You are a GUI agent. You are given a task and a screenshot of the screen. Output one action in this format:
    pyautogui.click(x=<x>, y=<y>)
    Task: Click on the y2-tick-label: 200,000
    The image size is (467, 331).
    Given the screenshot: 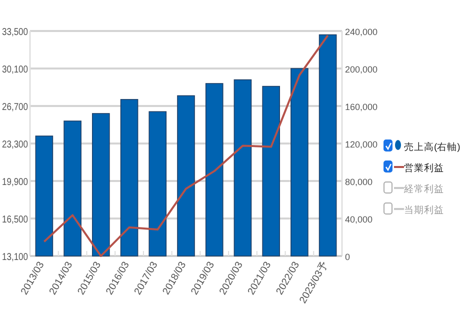 What is the action you would take?
    pyautogui.click(x=361, y=69)
    